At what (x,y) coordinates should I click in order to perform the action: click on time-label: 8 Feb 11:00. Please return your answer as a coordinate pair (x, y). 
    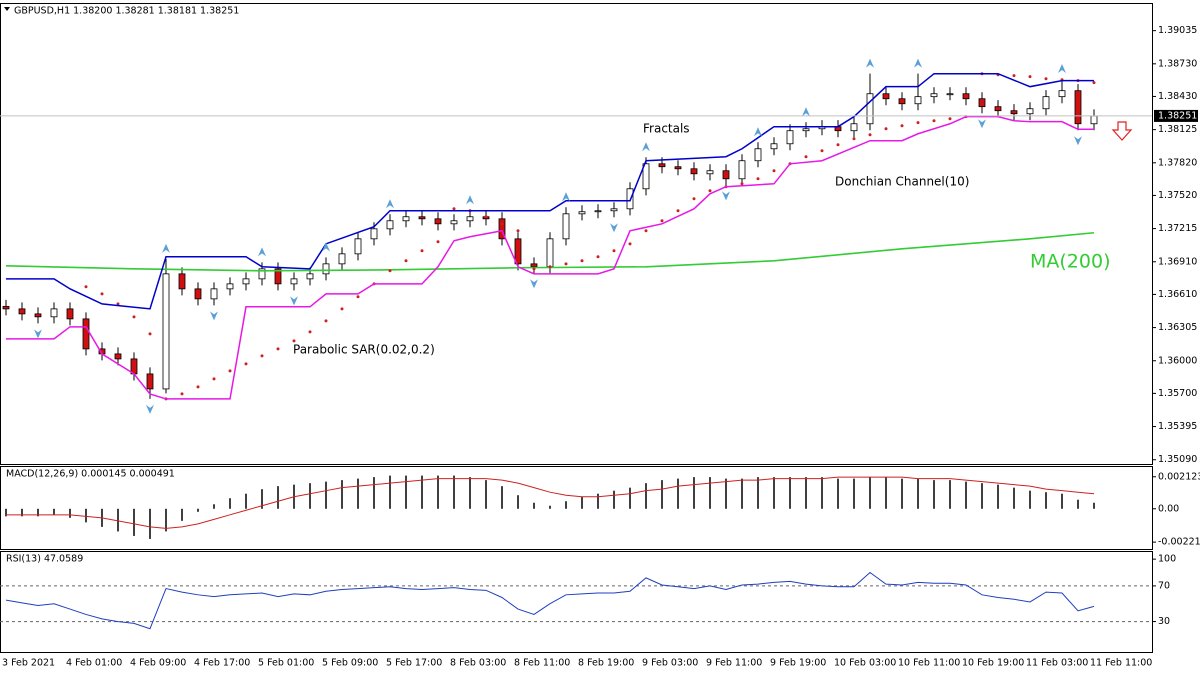
    Looking at the image, I should click on (542, 663).